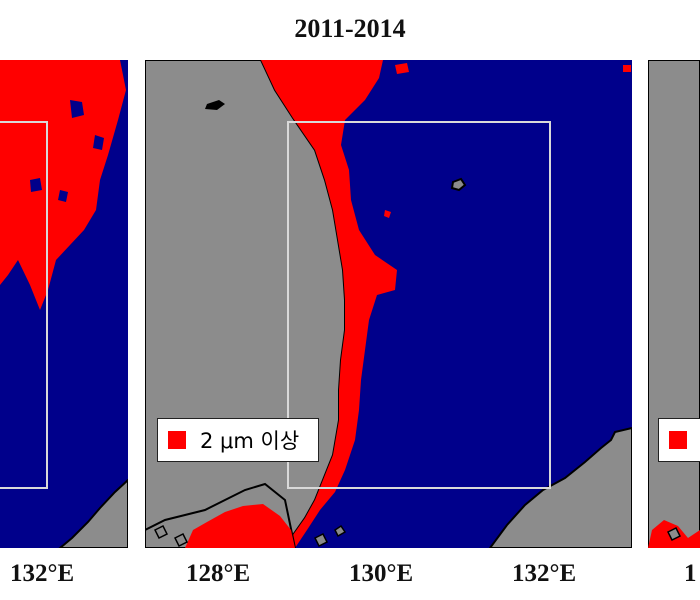 The height and width of the screenshot is (600, 700). Describe the element at coordinates (218, 573) in the screenshot. I see `tick-center-128e: 128°E` at that location.